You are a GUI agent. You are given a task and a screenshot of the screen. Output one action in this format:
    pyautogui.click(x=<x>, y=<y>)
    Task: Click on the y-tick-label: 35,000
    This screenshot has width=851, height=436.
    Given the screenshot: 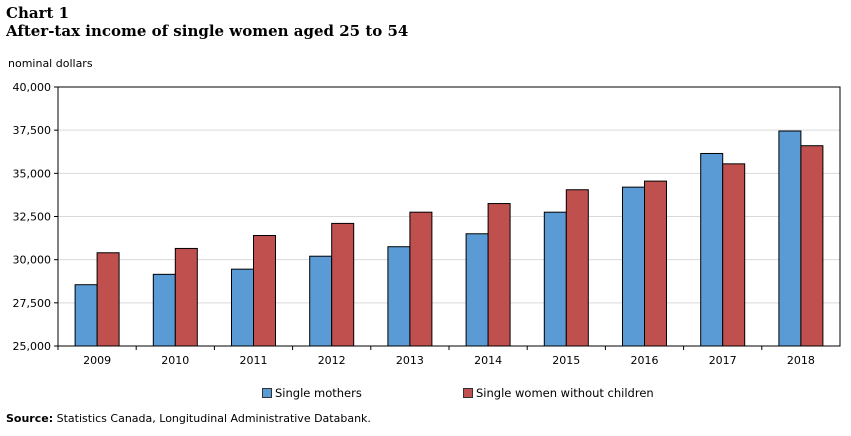 What is the action you would take?
    pyautogui.click(x=32, y=173)
    